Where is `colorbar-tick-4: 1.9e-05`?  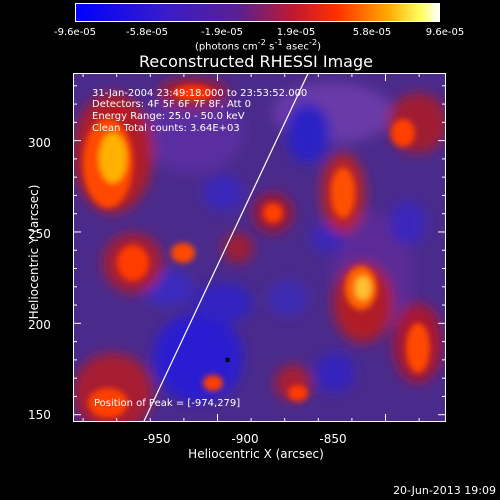 colorbar-tick-4: 1.9e-05 is located at coordinates (296, 32).